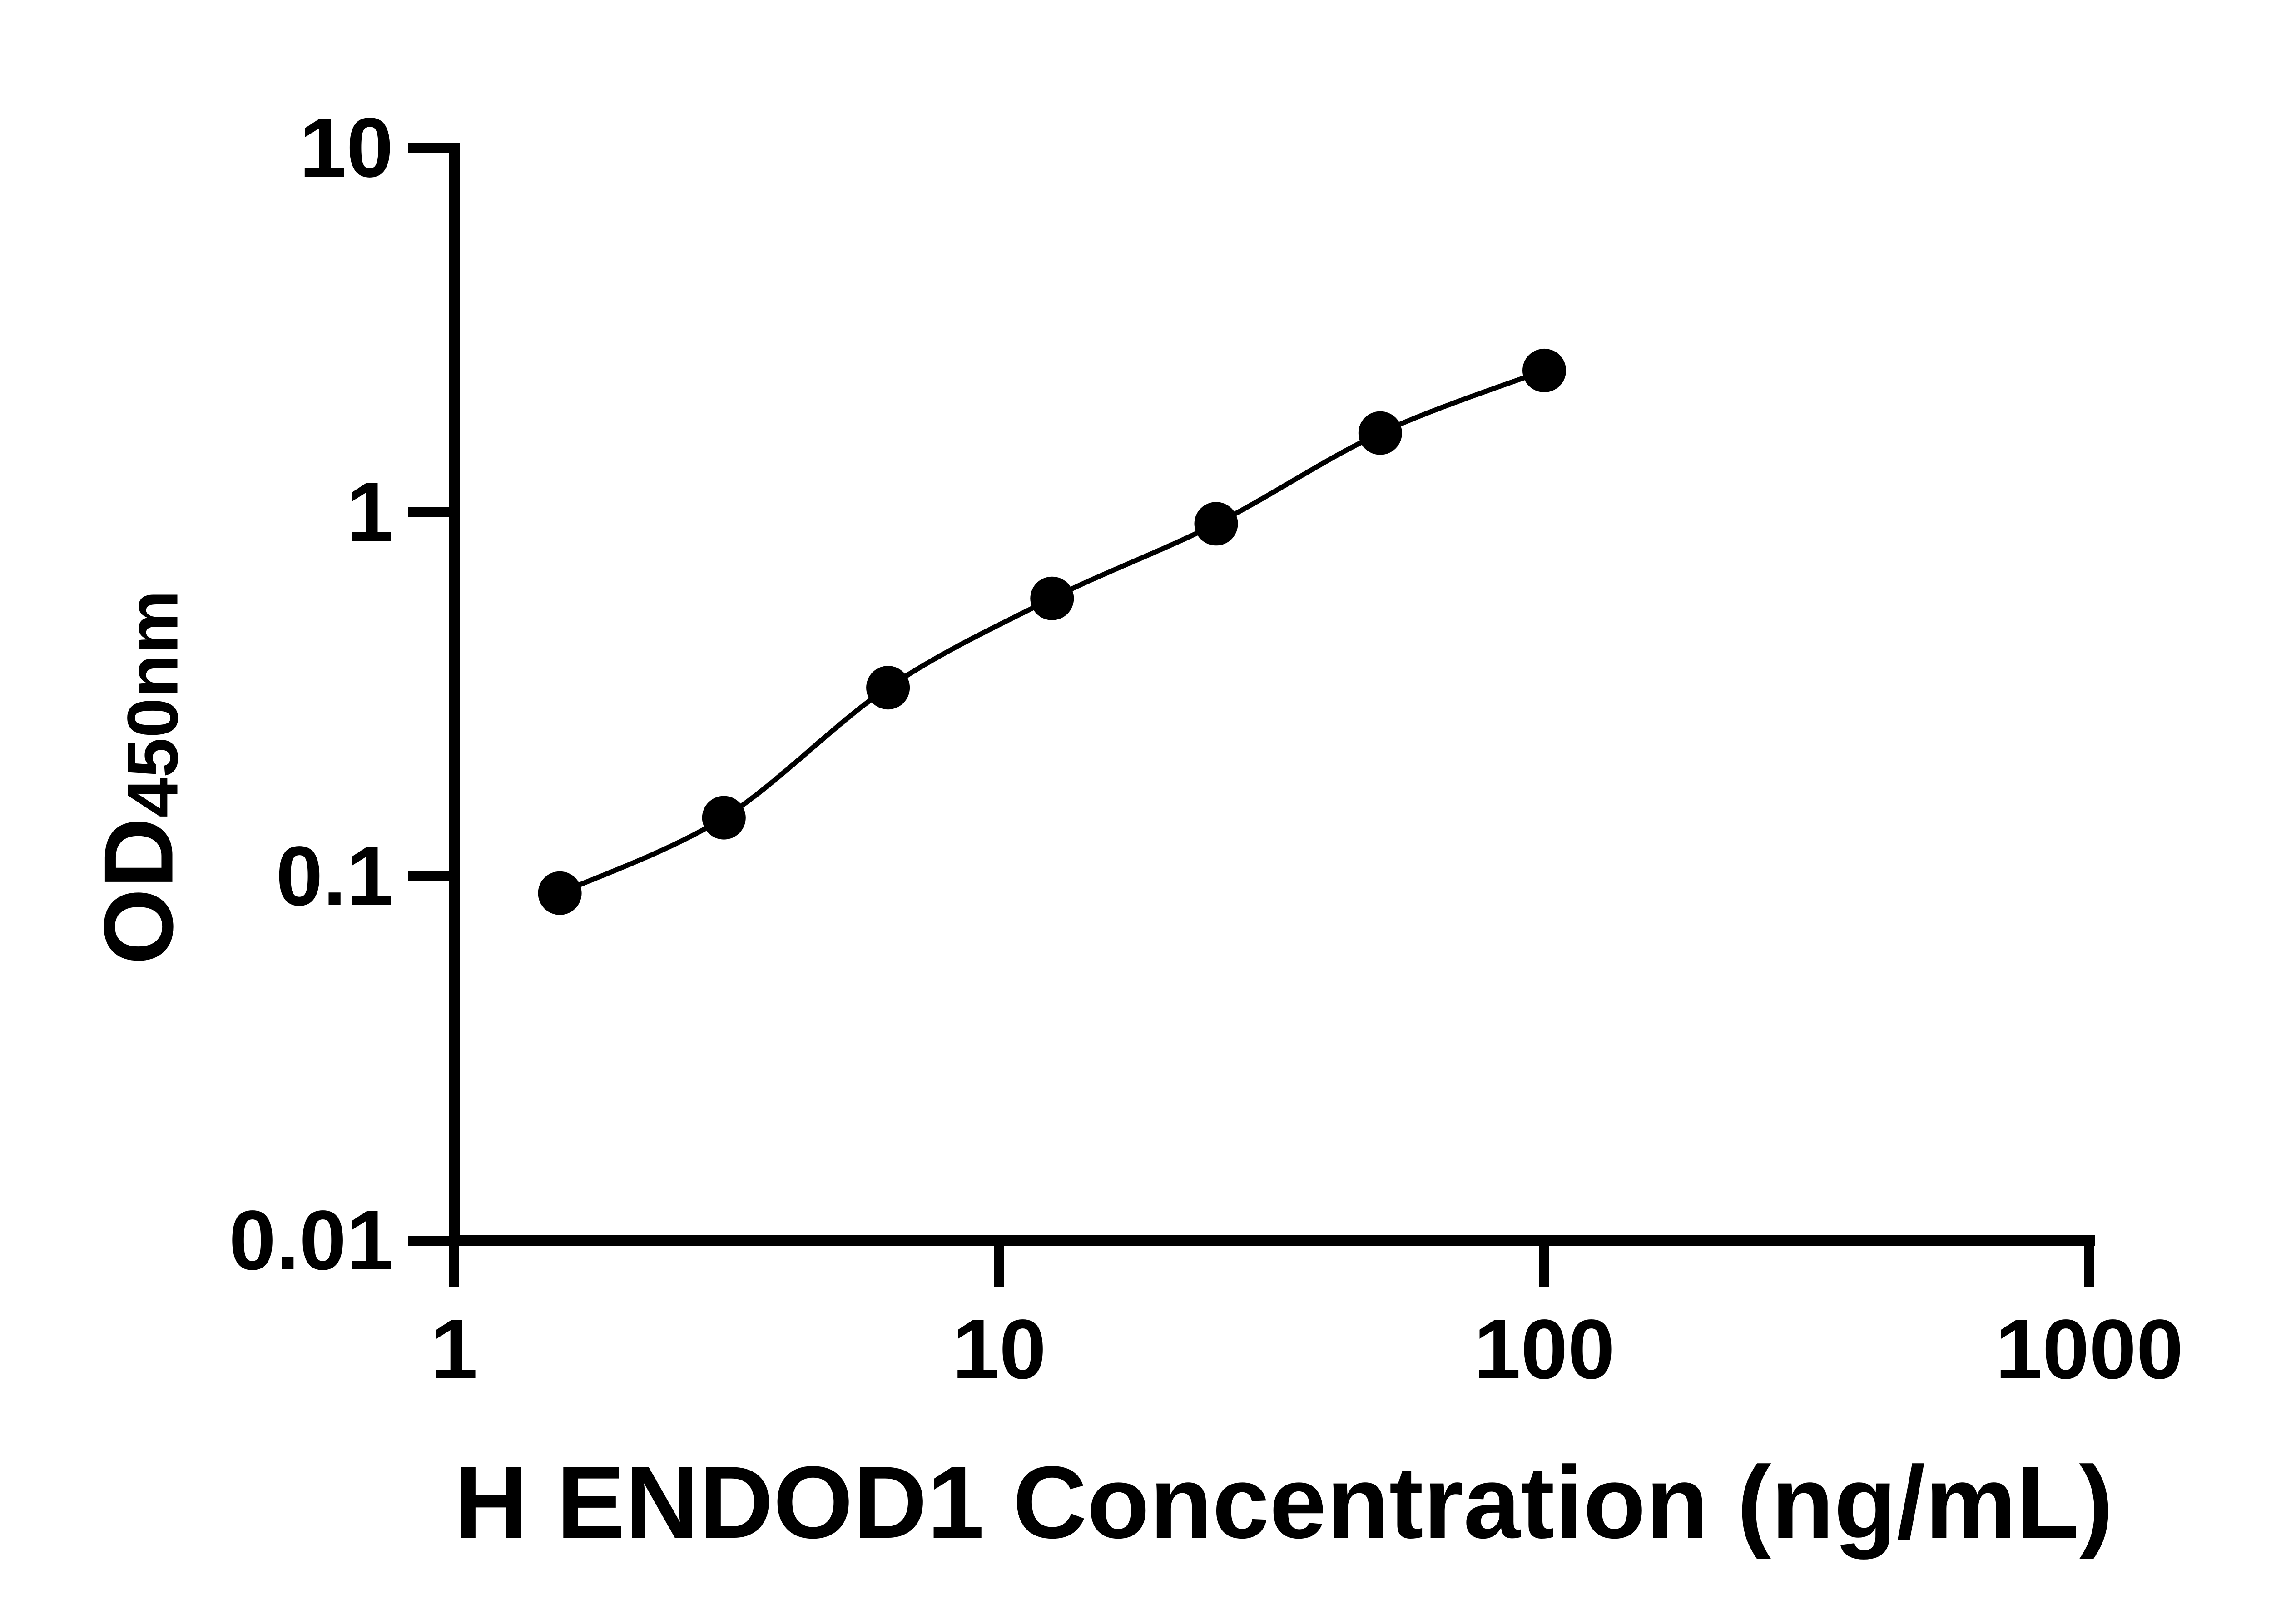  What do you see at coordinates (1544, 1349) in the screenshot?
I see `x-tick-label: 100` at bounding box center [1544, 1349].